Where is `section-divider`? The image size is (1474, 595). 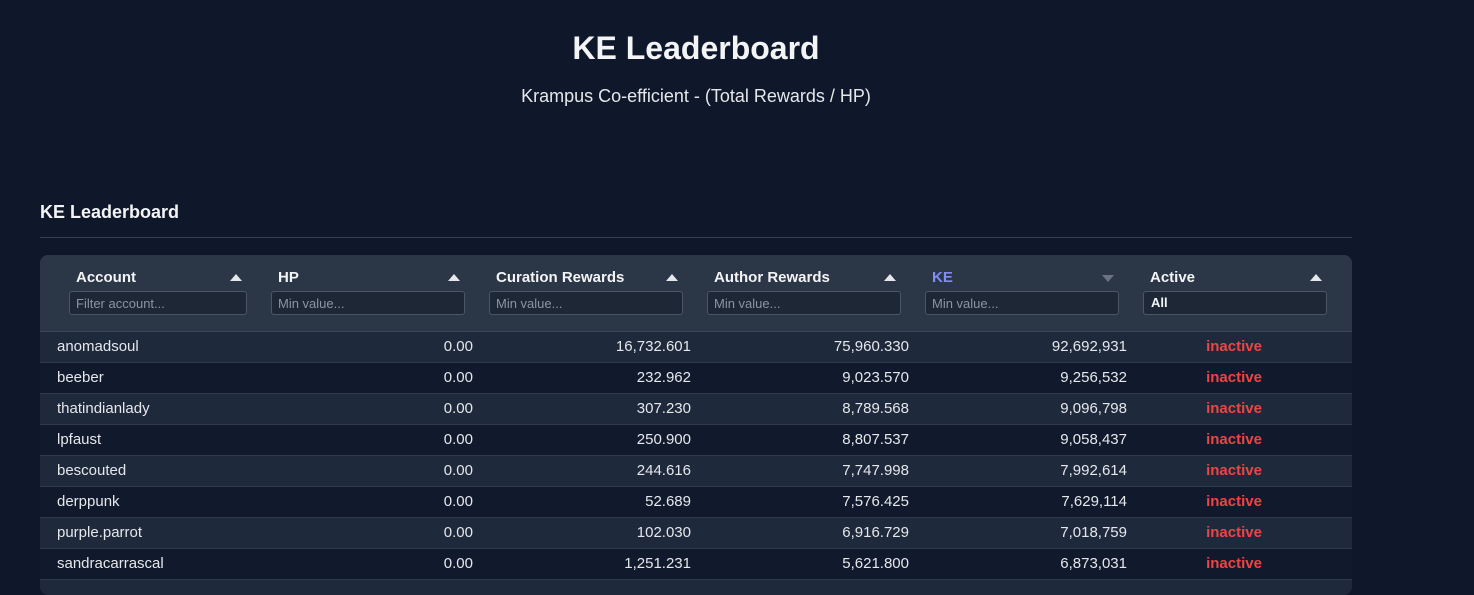
section-divider is located at coordinates (696, 237).